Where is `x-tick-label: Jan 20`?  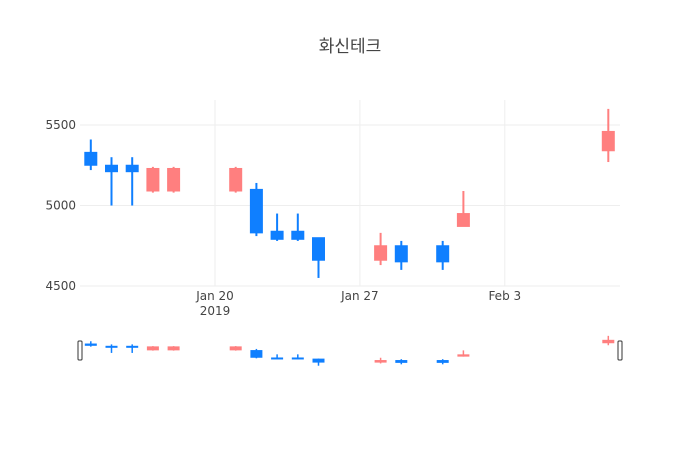 x-tick-label: Jan 20 is located at coordinates (214, 296).